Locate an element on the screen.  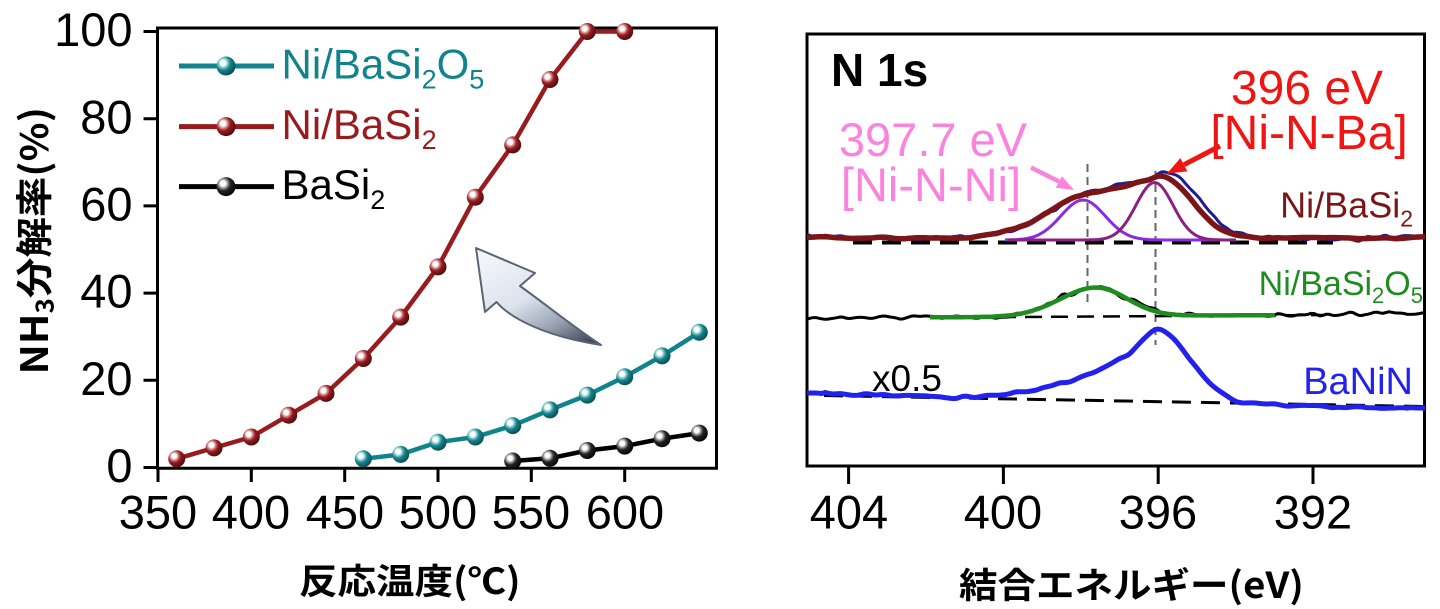
svg-text: 350 is located at coordinates (158, 512).